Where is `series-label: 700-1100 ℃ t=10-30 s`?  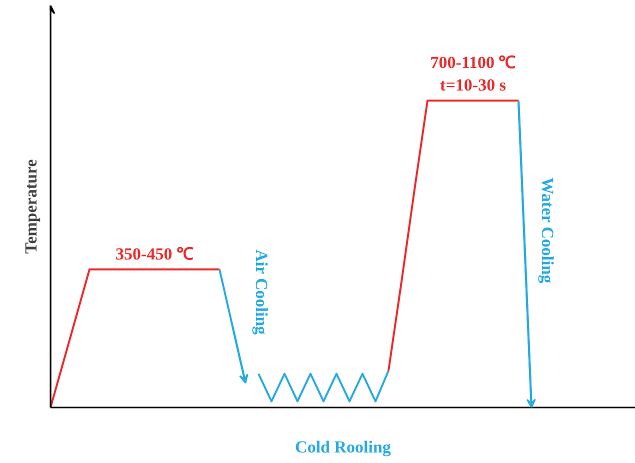 series-label: 700-1100 ℃ t=10-30 s is located at coordinates (473, 73).